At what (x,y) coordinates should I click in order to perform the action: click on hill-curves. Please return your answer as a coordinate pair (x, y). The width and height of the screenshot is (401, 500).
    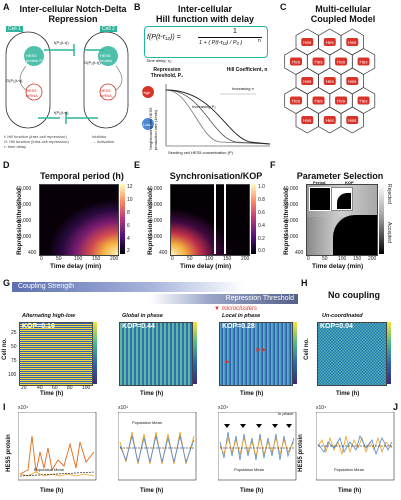
    Looking at the image, I should click on (206, 115).